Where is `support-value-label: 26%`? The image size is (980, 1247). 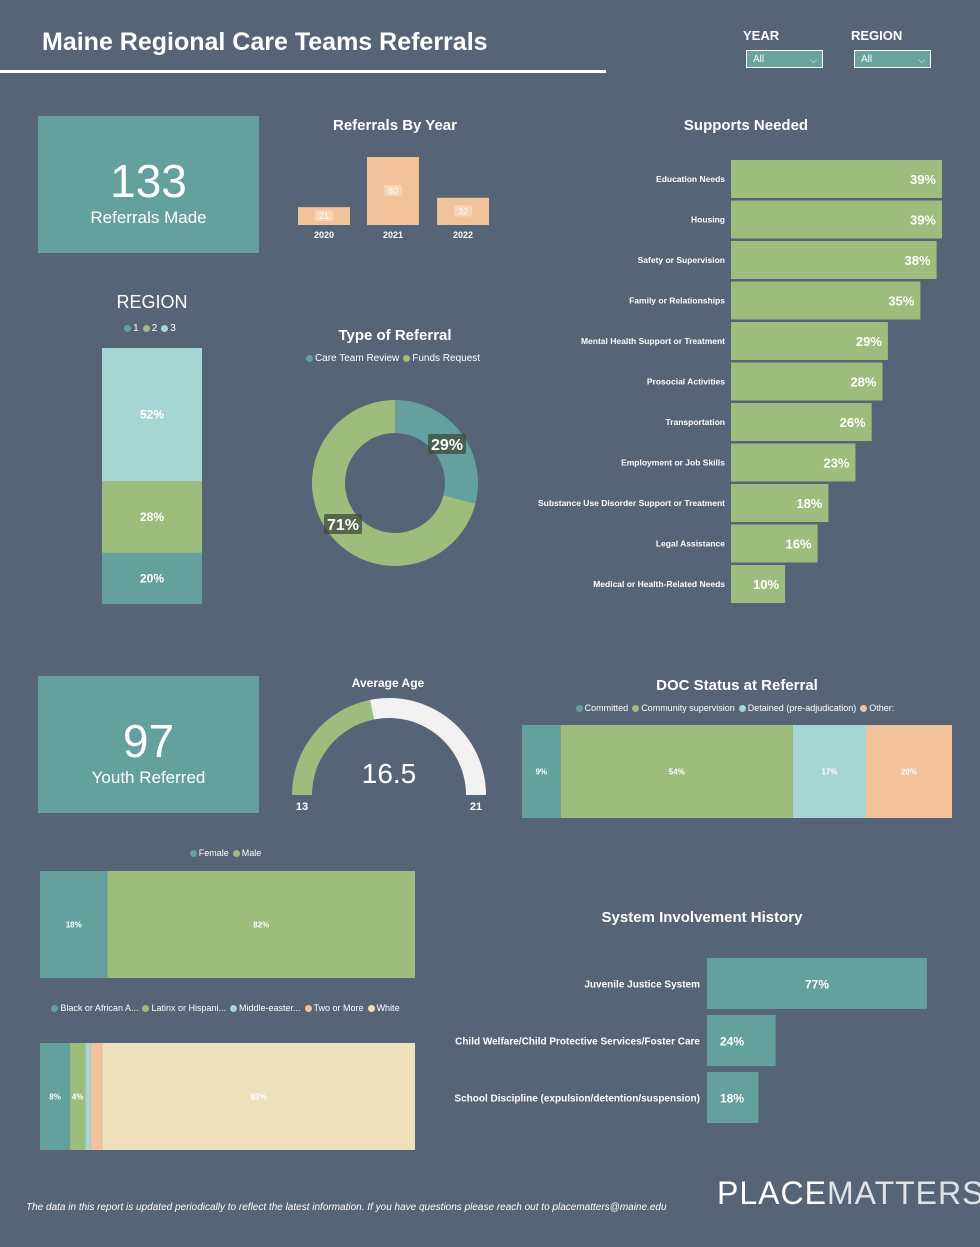 support-value-label: 26% is located at coordinates (853, 422).